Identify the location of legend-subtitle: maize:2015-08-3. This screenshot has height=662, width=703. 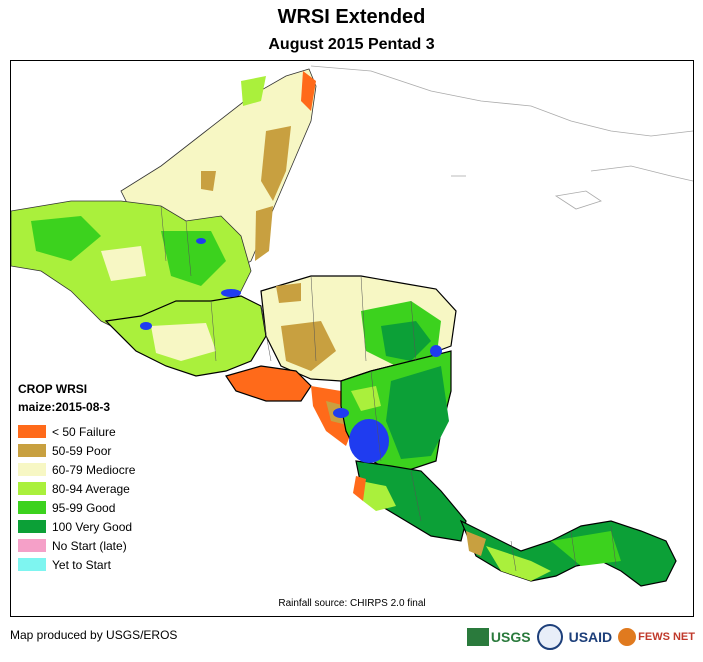
(64, 407).